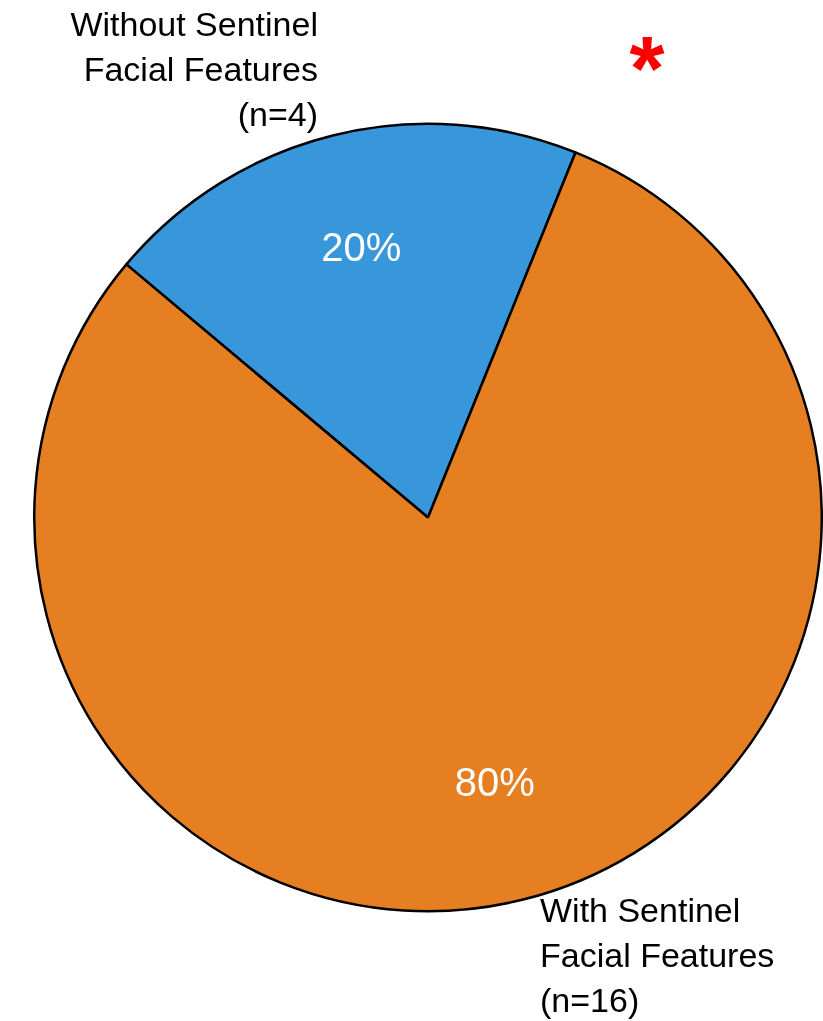 This screenshot has width=823, height=1021. Describe the element at coordinates (194, 69) in the screenshot. I see `slice-label: Without Sentinel Facial Features (n=4)` at that location.